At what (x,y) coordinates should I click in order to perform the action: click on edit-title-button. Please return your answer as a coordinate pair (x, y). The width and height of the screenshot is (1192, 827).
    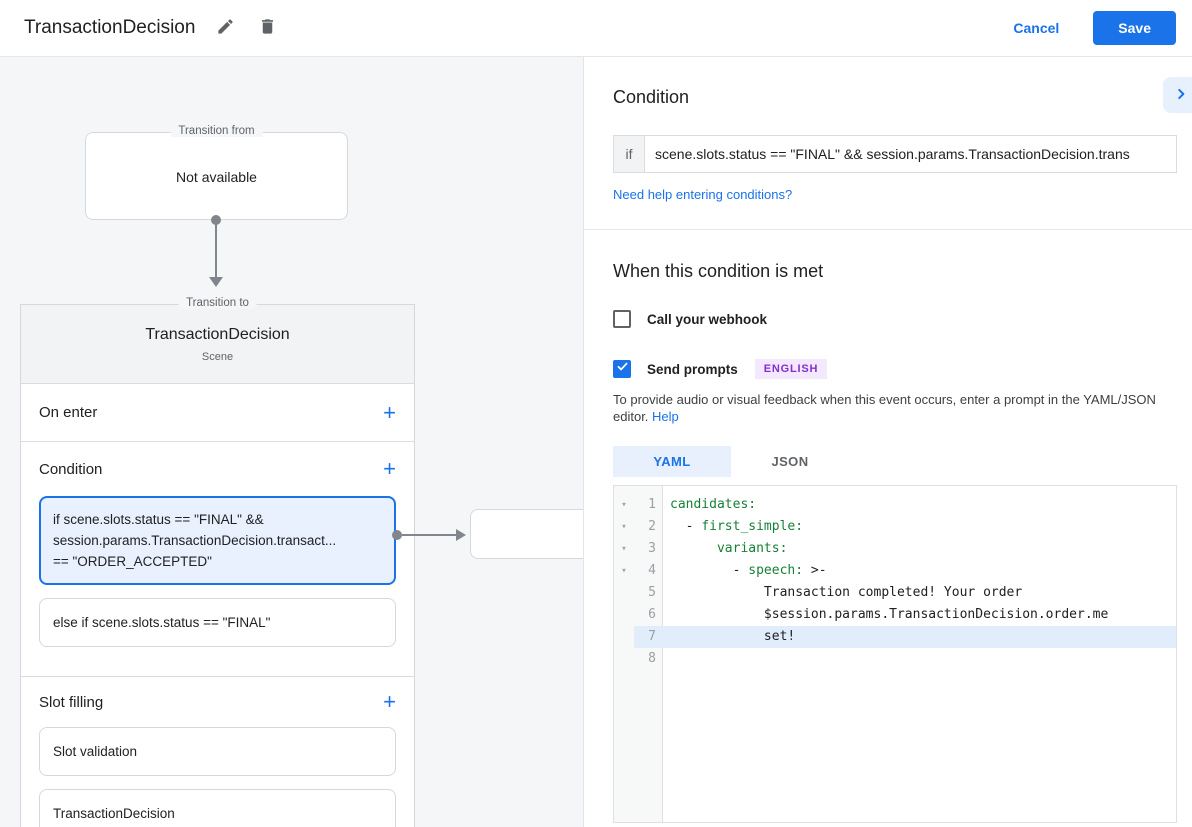
    Looking at the image, I should click on (225, 28).